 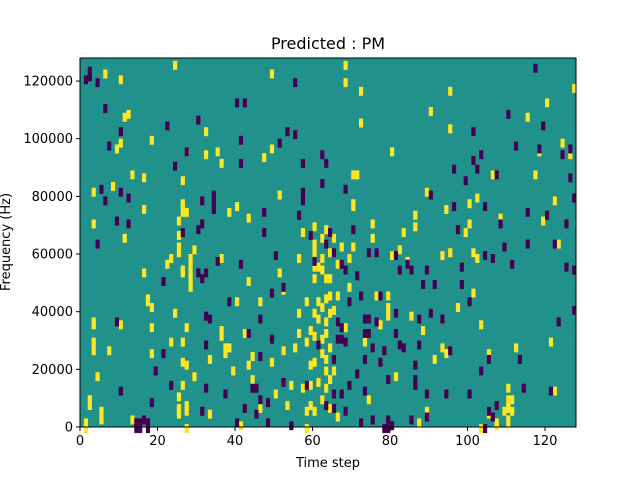 I want to click on y-tick-label: 100000, so click(x=48, y=139).